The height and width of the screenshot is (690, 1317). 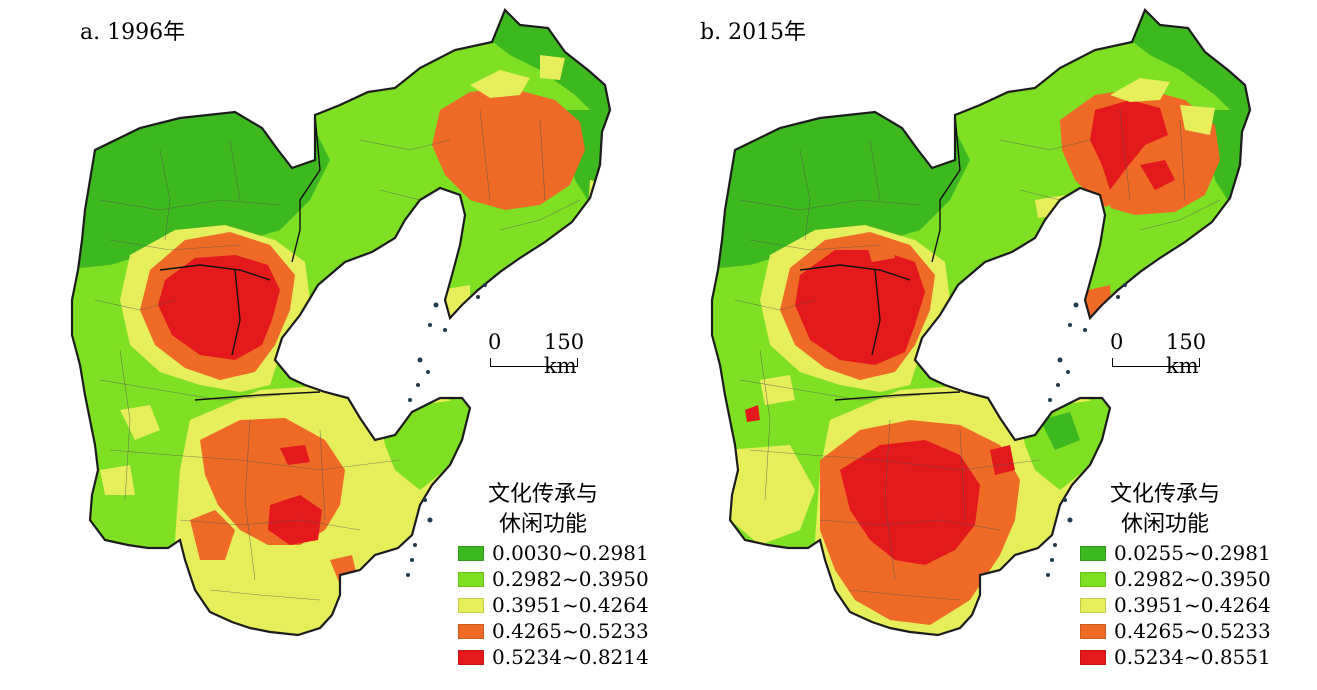 What do you see at coordinates (753, 32) in the screenshot?
I see `panel-title: b. 2015年` at bounding box center [753, 32].